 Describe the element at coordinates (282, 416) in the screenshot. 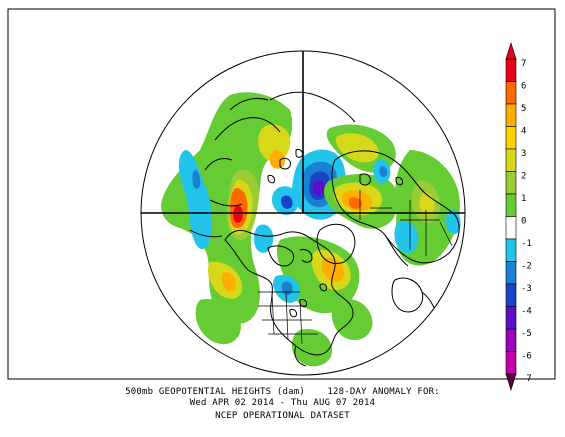

I see `map-source: NCEP OPERATIONAL DATASET` at that location.